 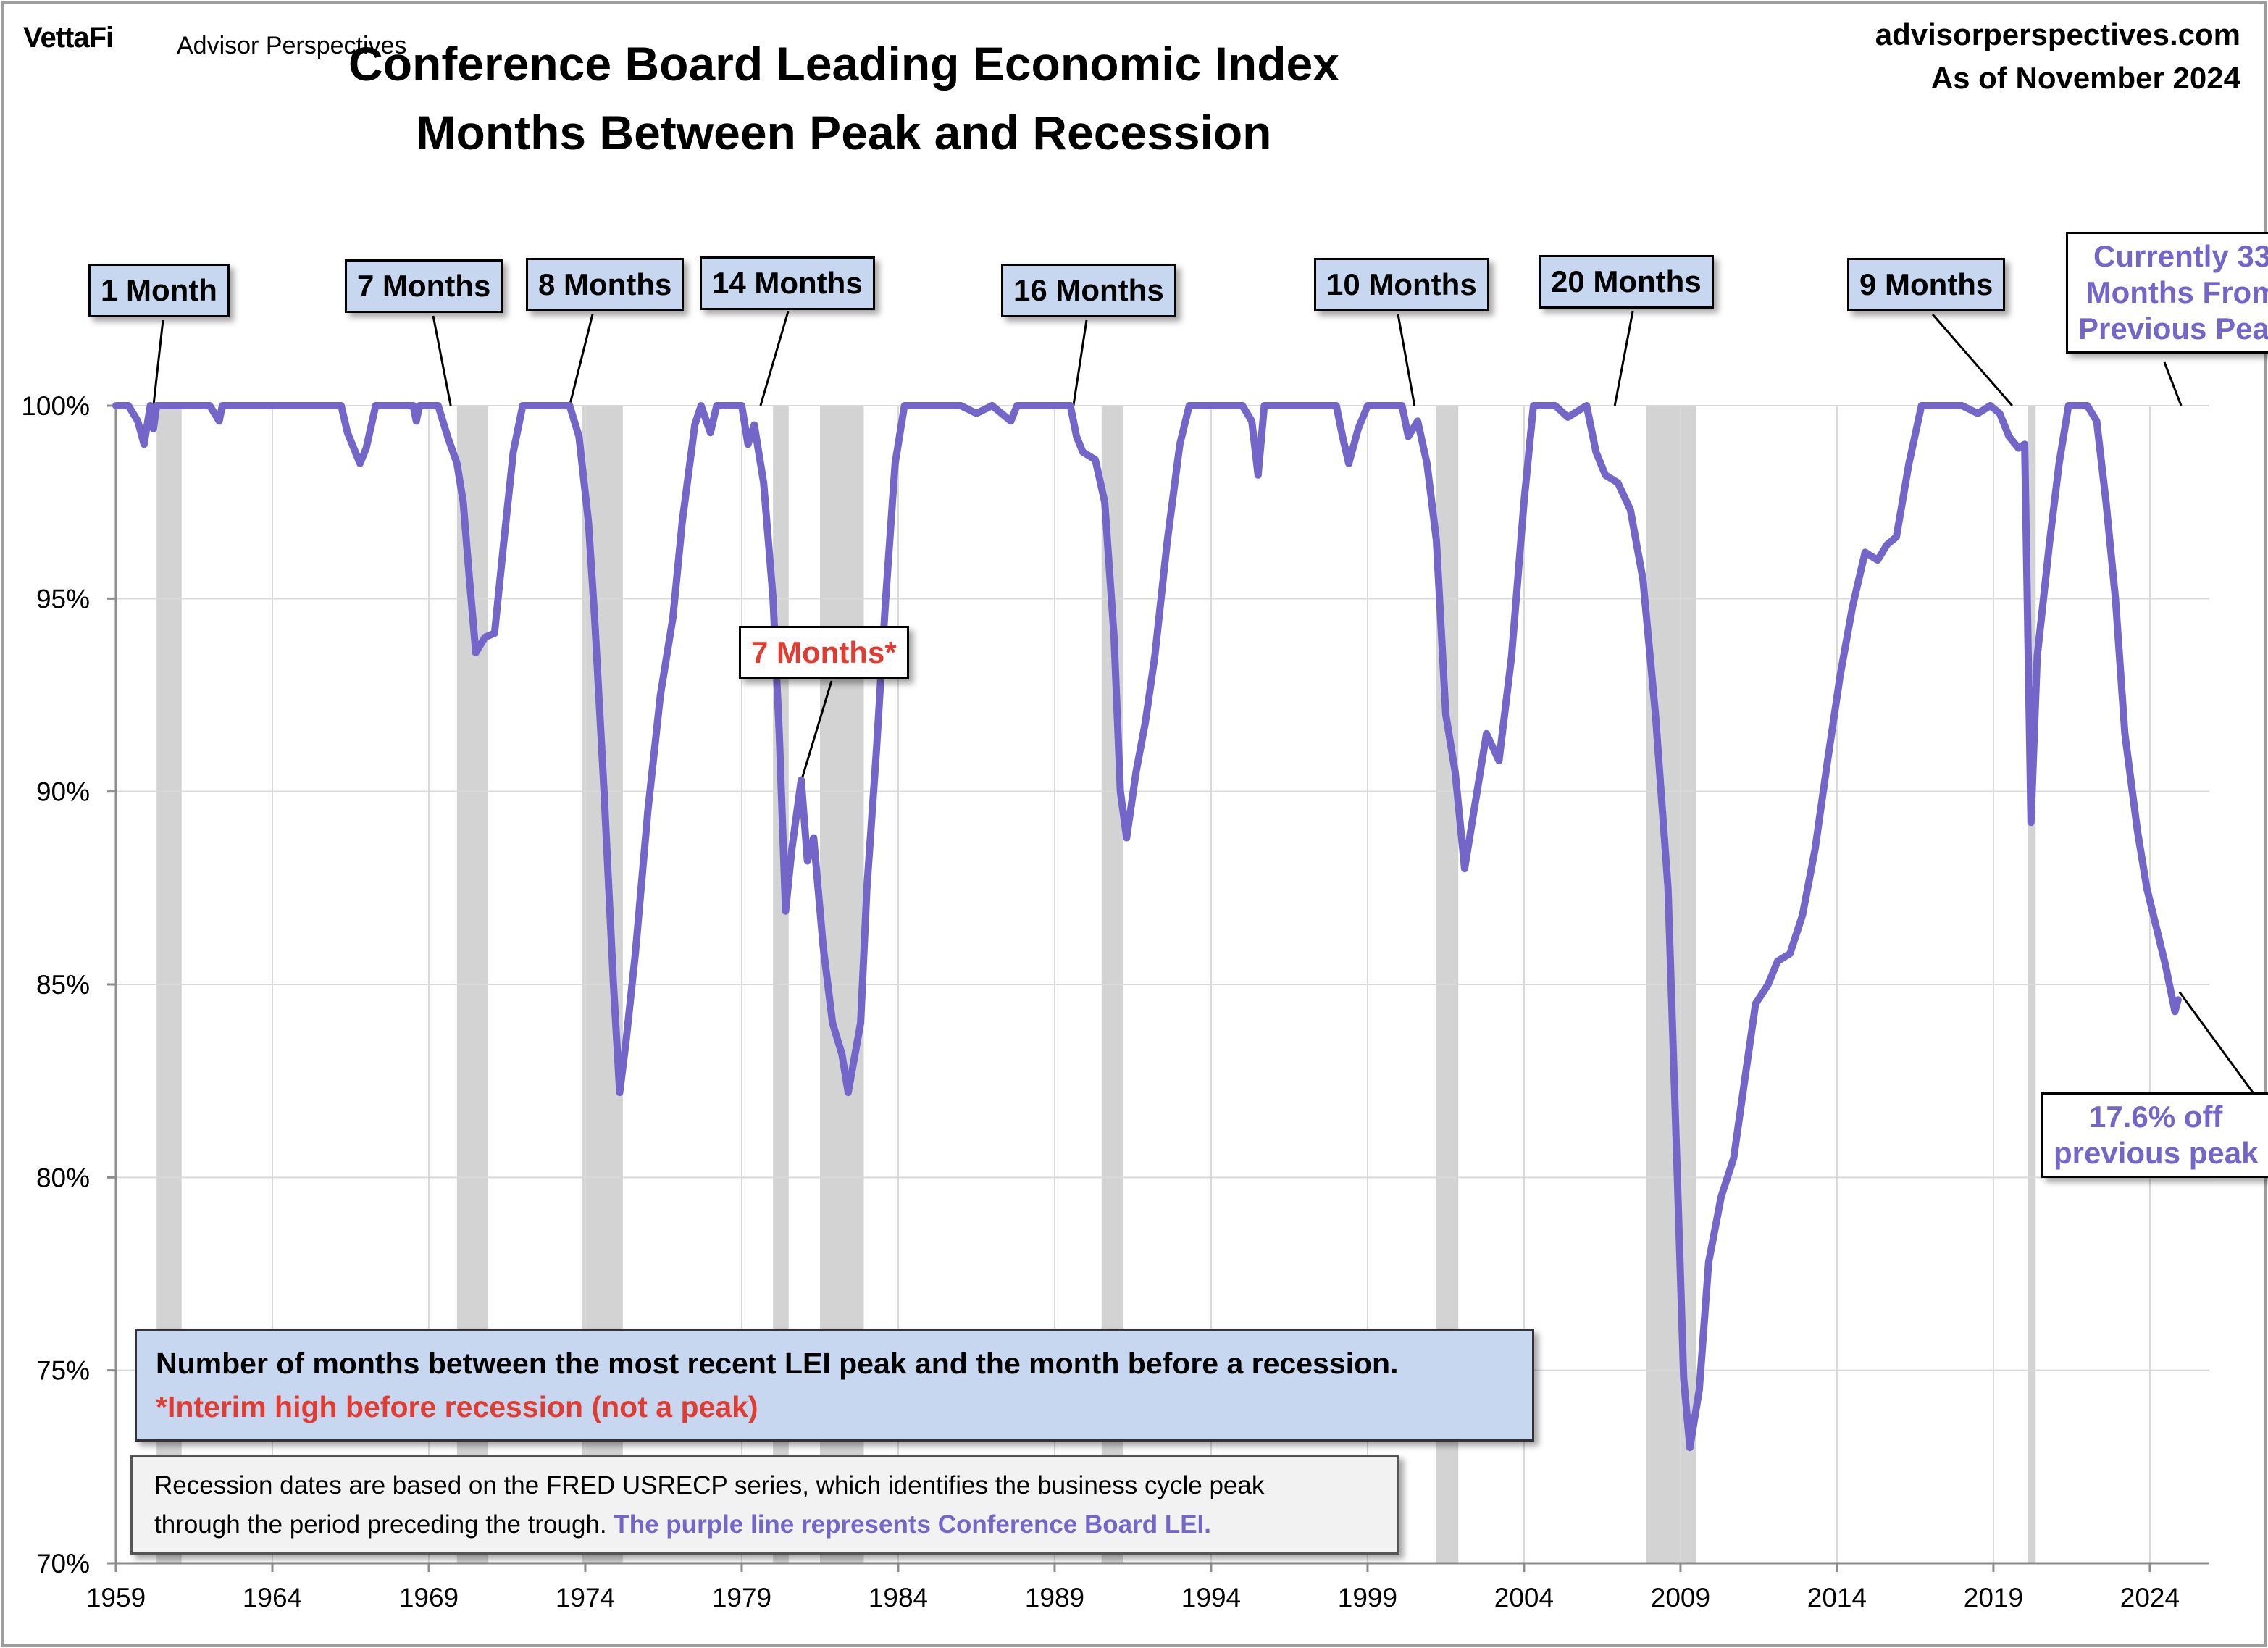 What do you see at coordinates (1927, 284) in the screenshot?
I see `callout-2020: 9 Months` at bounding box center [1927, 284].